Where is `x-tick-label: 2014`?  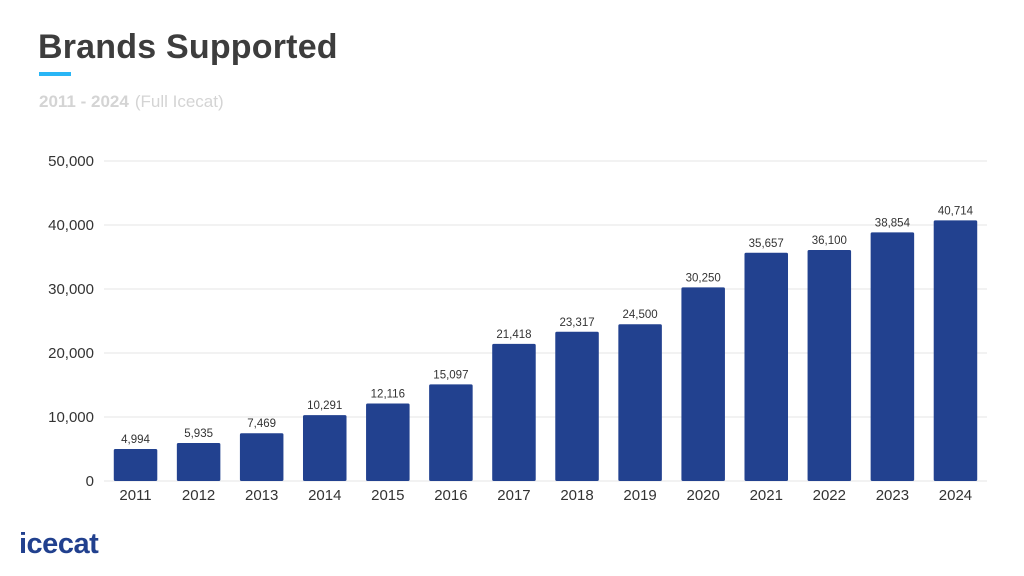
x-tick-label: 2014 is located at coordinates (324, 495).